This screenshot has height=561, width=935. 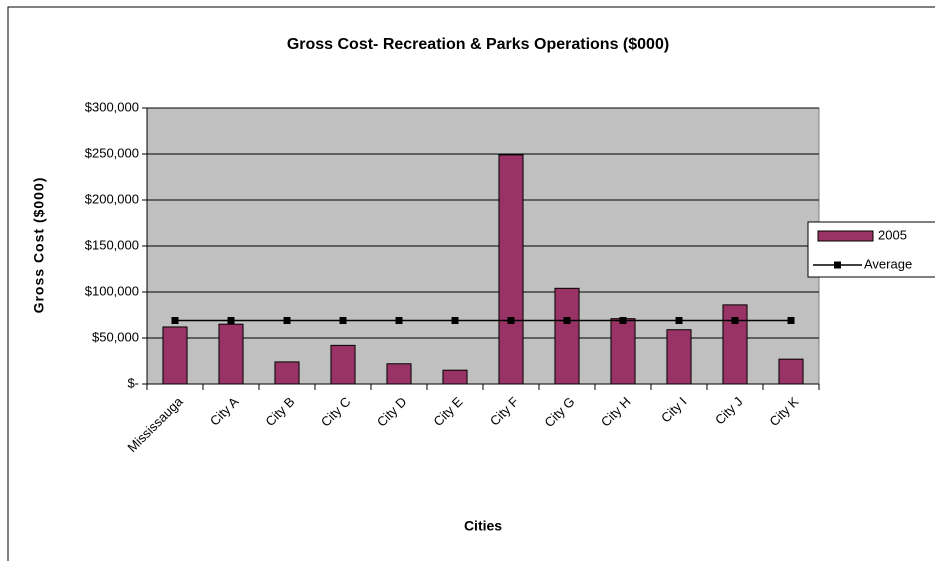 What do you see at coordinates (112, 198) in the screenshot?
I see `y-tick-label: $200,000` at bounding box center [112, 198].